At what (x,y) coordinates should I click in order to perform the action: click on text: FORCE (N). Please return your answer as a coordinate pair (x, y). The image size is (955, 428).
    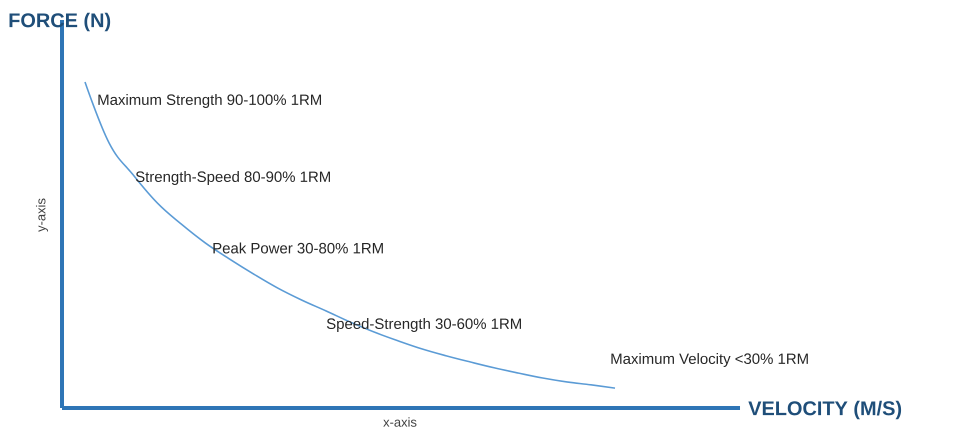
    Looking at the image, I should click on (60, 22).